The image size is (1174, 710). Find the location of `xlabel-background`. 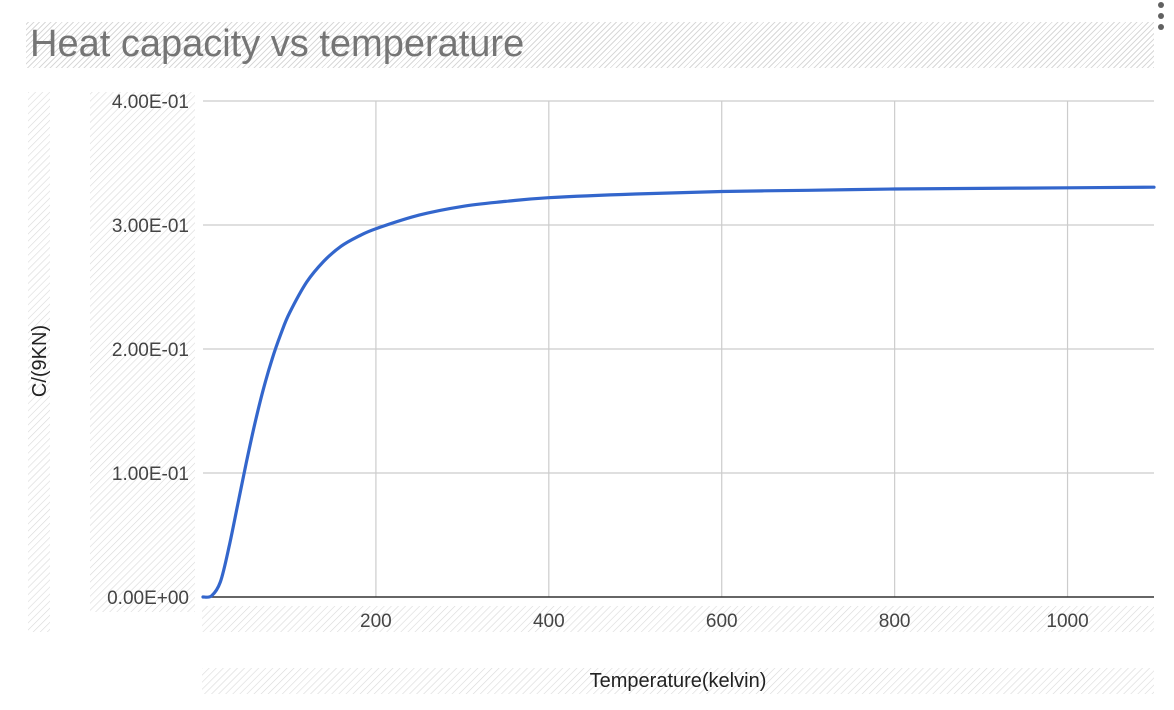

xlabel-background is located at coordinates (678, 681).